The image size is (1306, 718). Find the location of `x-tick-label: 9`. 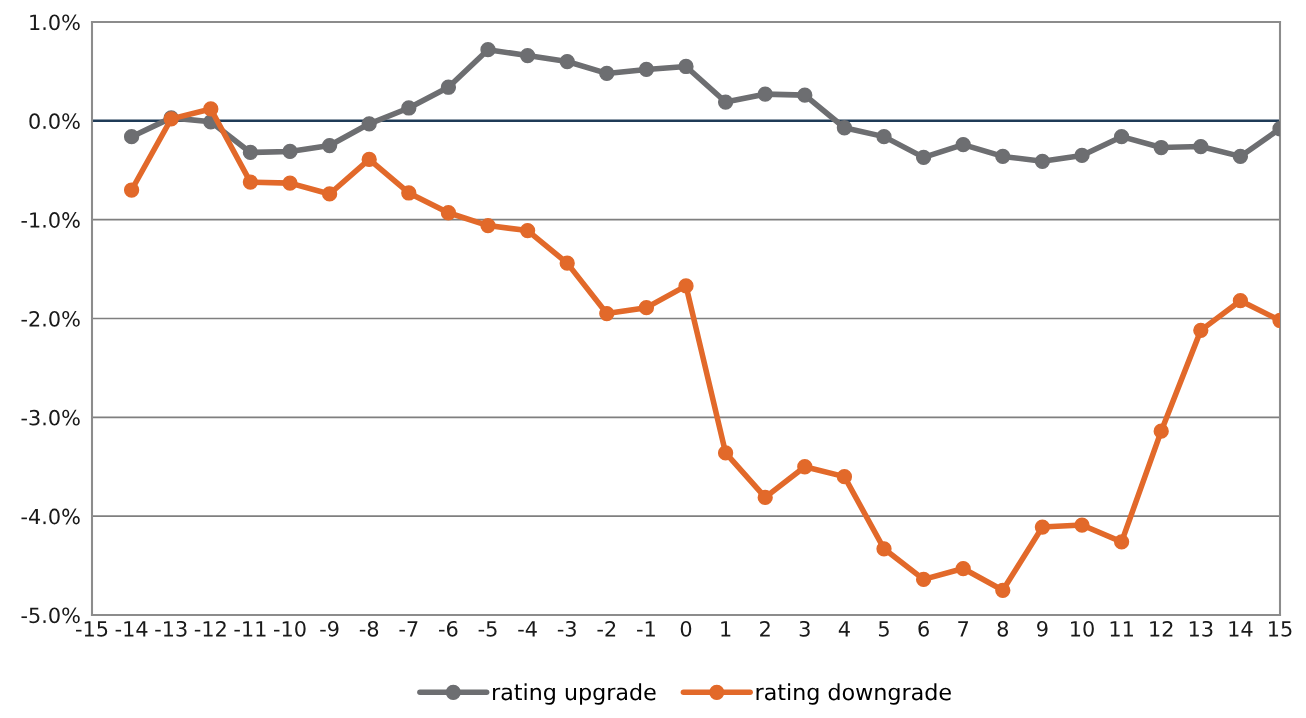

x-tick-label: 9 is located at coordinates (1042, 628).